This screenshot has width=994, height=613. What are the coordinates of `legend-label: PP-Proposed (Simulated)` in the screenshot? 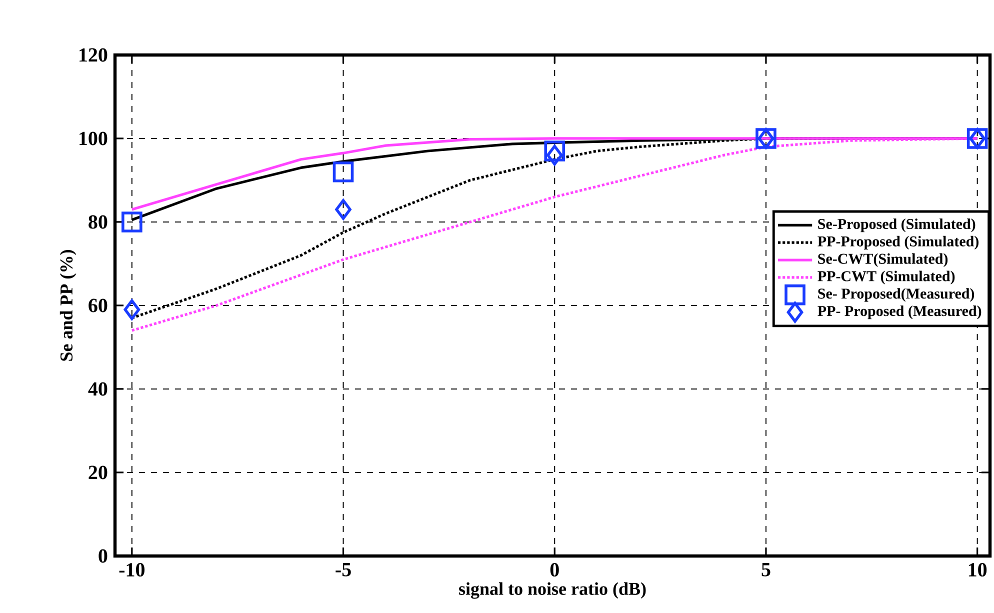 It's located at (898, 243).